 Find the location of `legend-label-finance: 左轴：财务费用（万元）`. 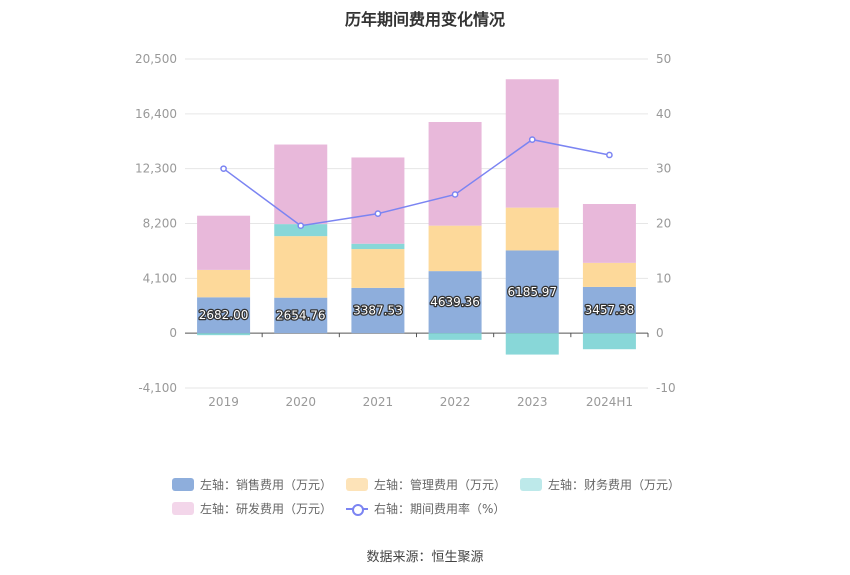

legend-label-finance: 左轴：财务费用（万元） is located at coordinates (614, 484).